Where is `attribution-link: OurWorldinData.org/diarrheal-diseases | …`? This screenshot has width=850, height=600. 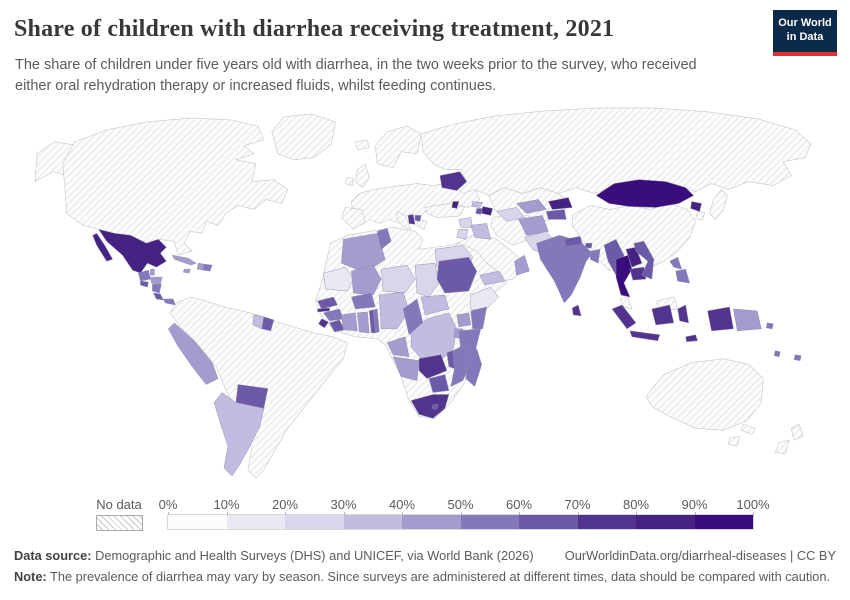
attribution-link: OurWorldinData.org/diarrheal-diseases | … is located at coordinates (700, 555).